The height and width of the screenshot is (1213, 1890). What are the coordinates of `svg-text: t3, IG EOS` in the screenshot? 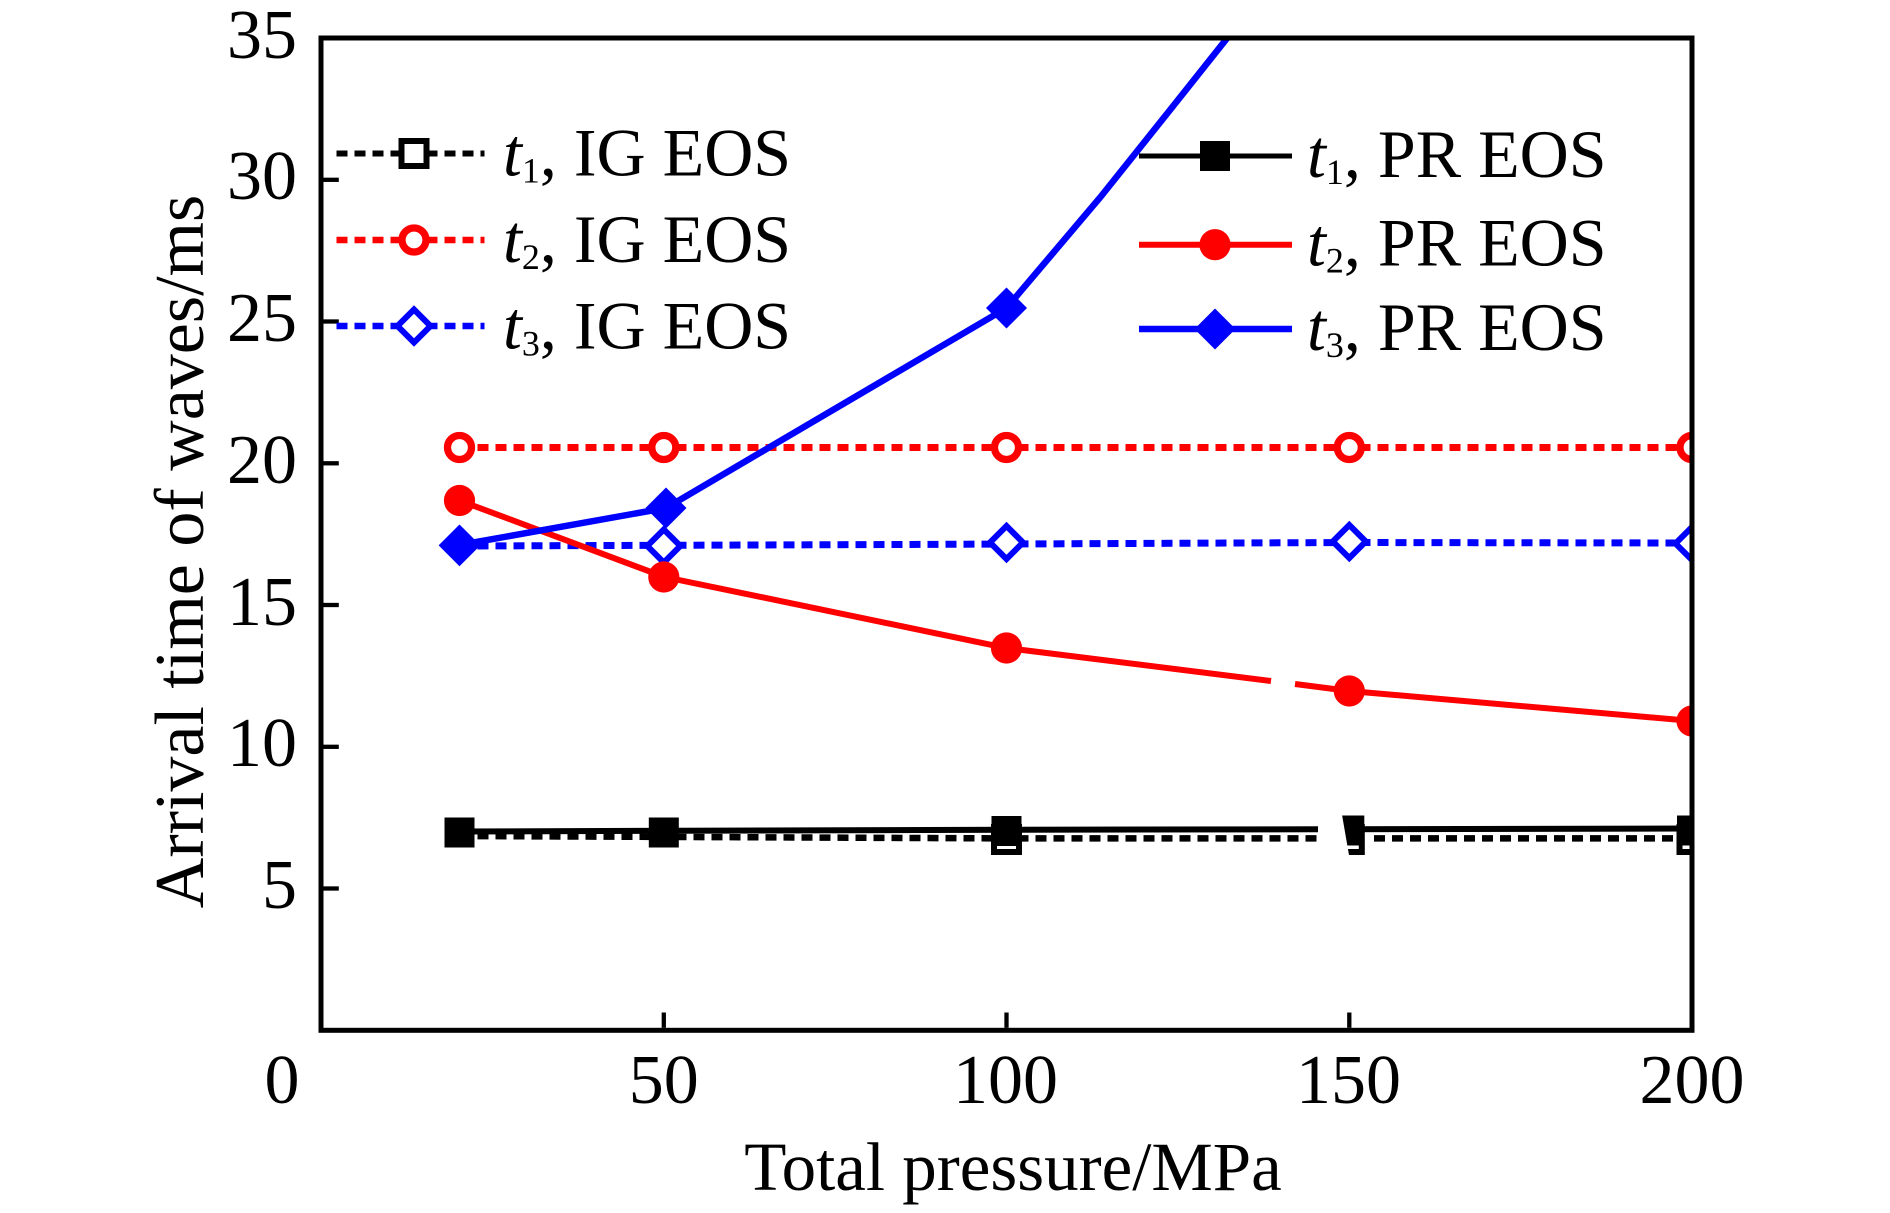 It's located at (647, 326).